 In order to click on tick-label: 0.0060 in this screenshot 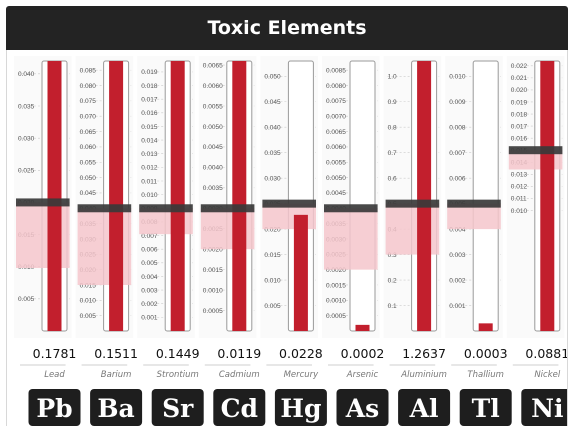, I will do `click(336, 147)`.